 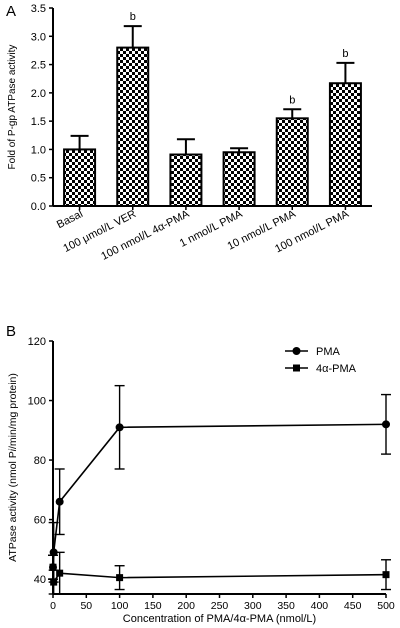 What do you see at coordinates (37, 402) in the screenshot?
I see `panel-b-y-tick-label: 100` at bounding box center [37, 402].